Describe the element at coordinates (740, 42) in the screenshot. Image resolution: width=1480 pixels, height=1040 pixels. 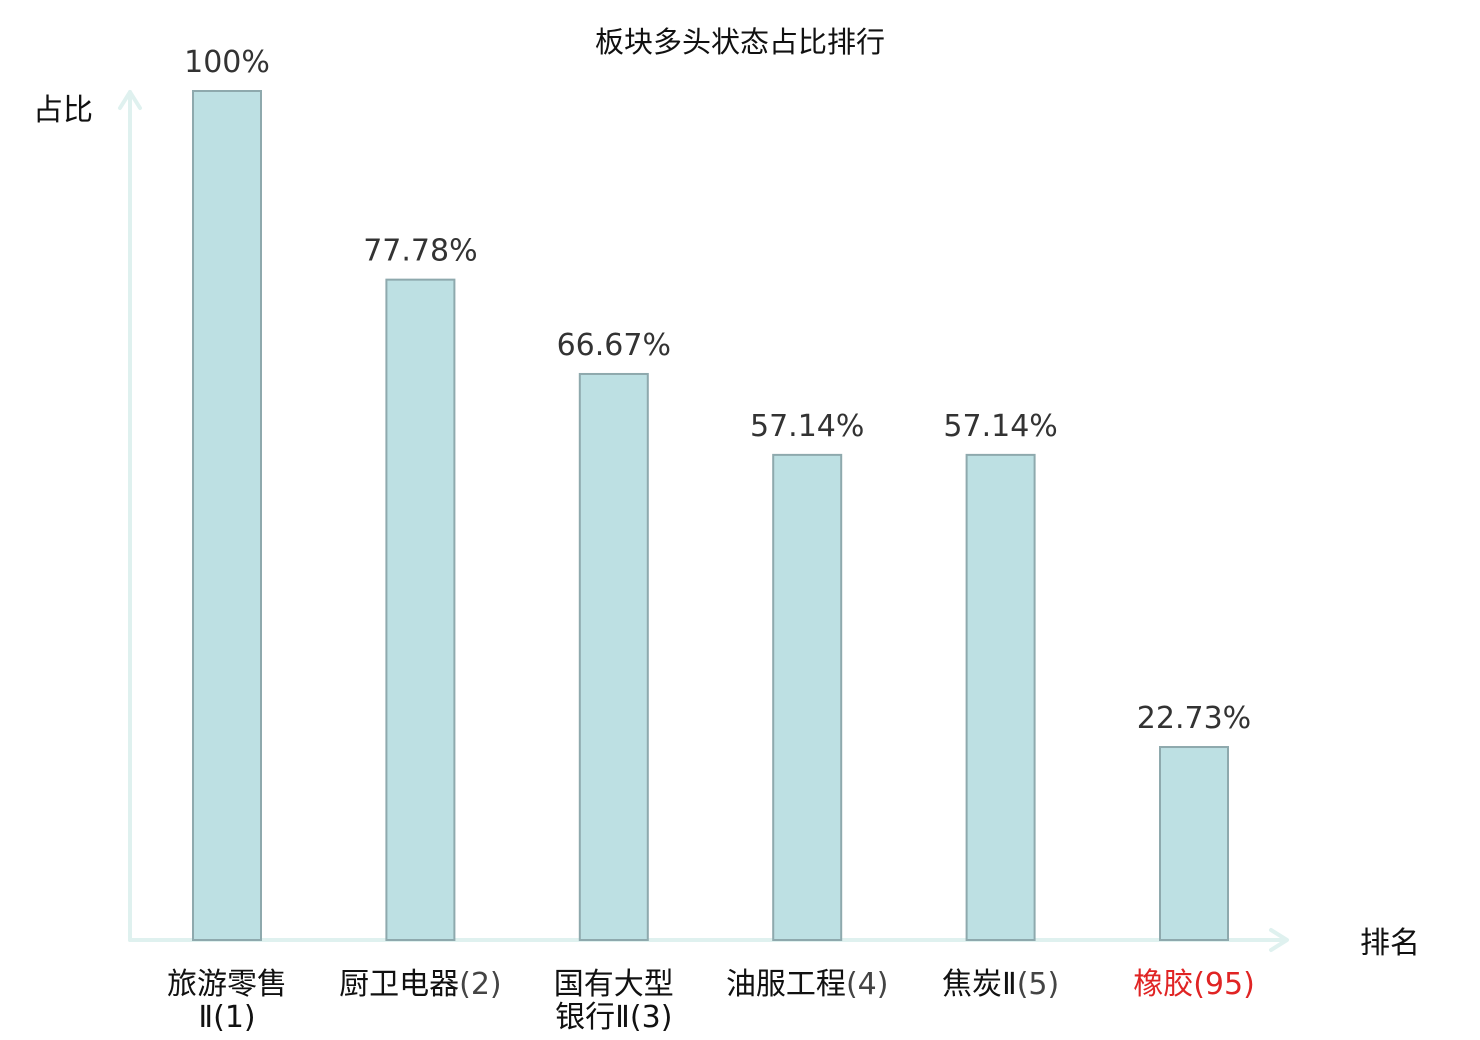
I see `chart-title: 板块多头状态占比排行` at that location.